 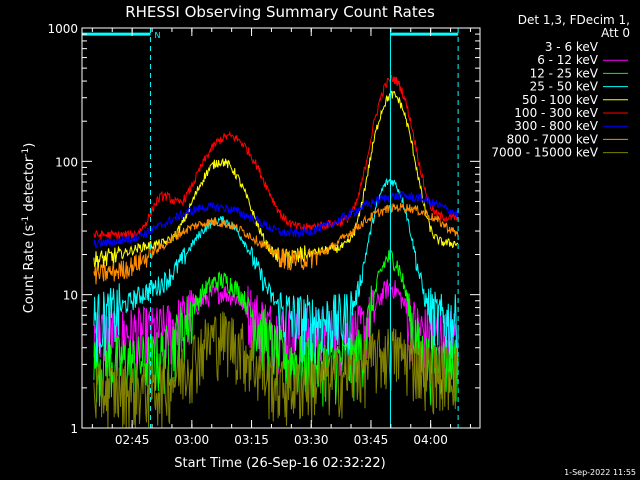 What do you see at coordinates (564, 73) in the screenshot?
I see `legend-entry-label: 12 - 25 keV` at bounding box center [564, 73].